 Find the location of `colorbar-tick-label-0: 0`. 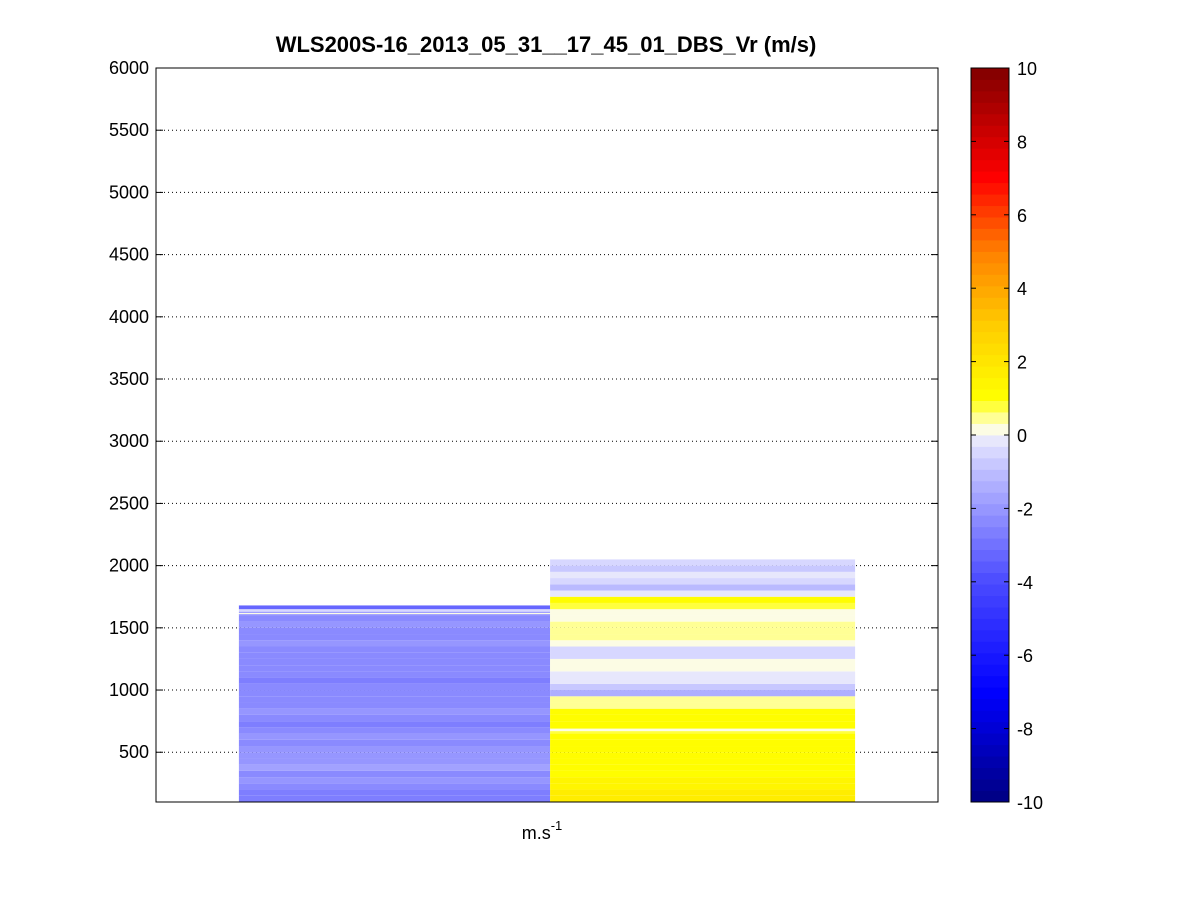

colorbar-tick-label-0: 0 is located at coordinates (1022, 436).